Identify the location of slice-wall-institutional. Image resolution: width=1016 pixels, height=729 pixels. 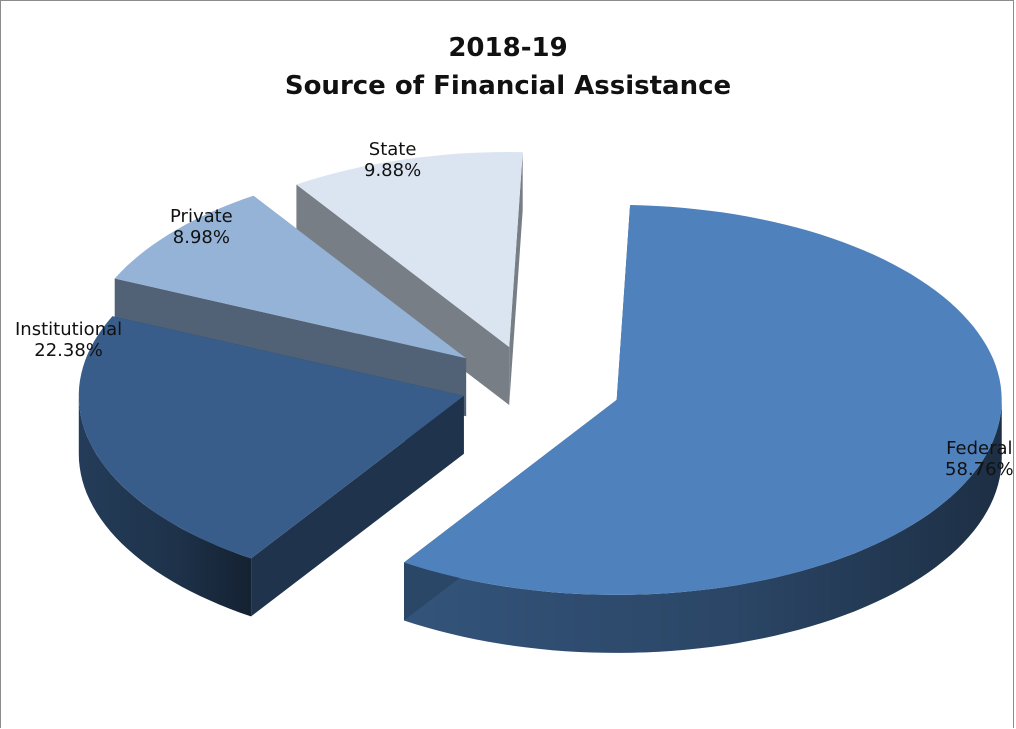
(357, 506).